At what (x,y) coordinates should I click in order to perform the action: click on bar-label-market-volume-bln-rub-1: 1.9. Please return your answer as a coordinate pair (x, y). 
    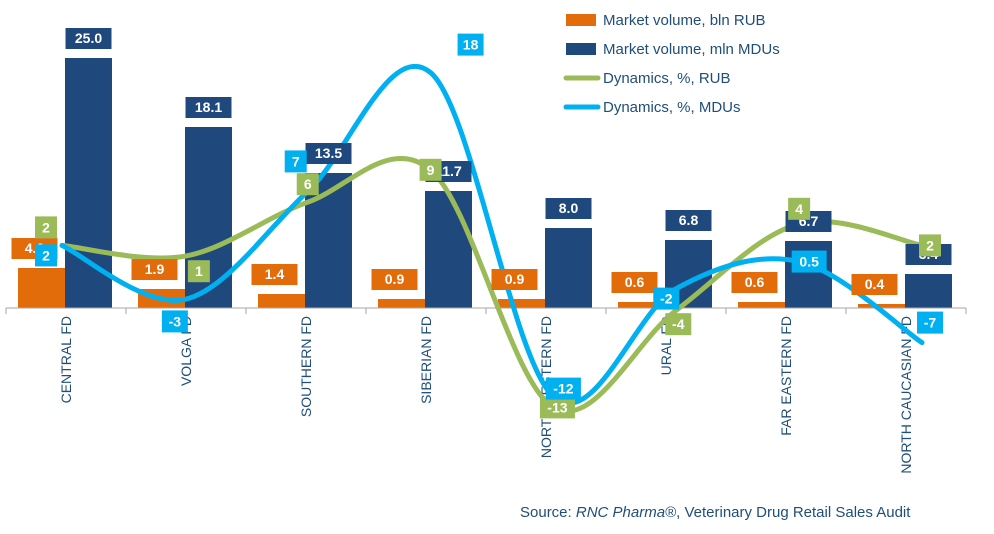
    Looking at the image, I should click on (155, 269).